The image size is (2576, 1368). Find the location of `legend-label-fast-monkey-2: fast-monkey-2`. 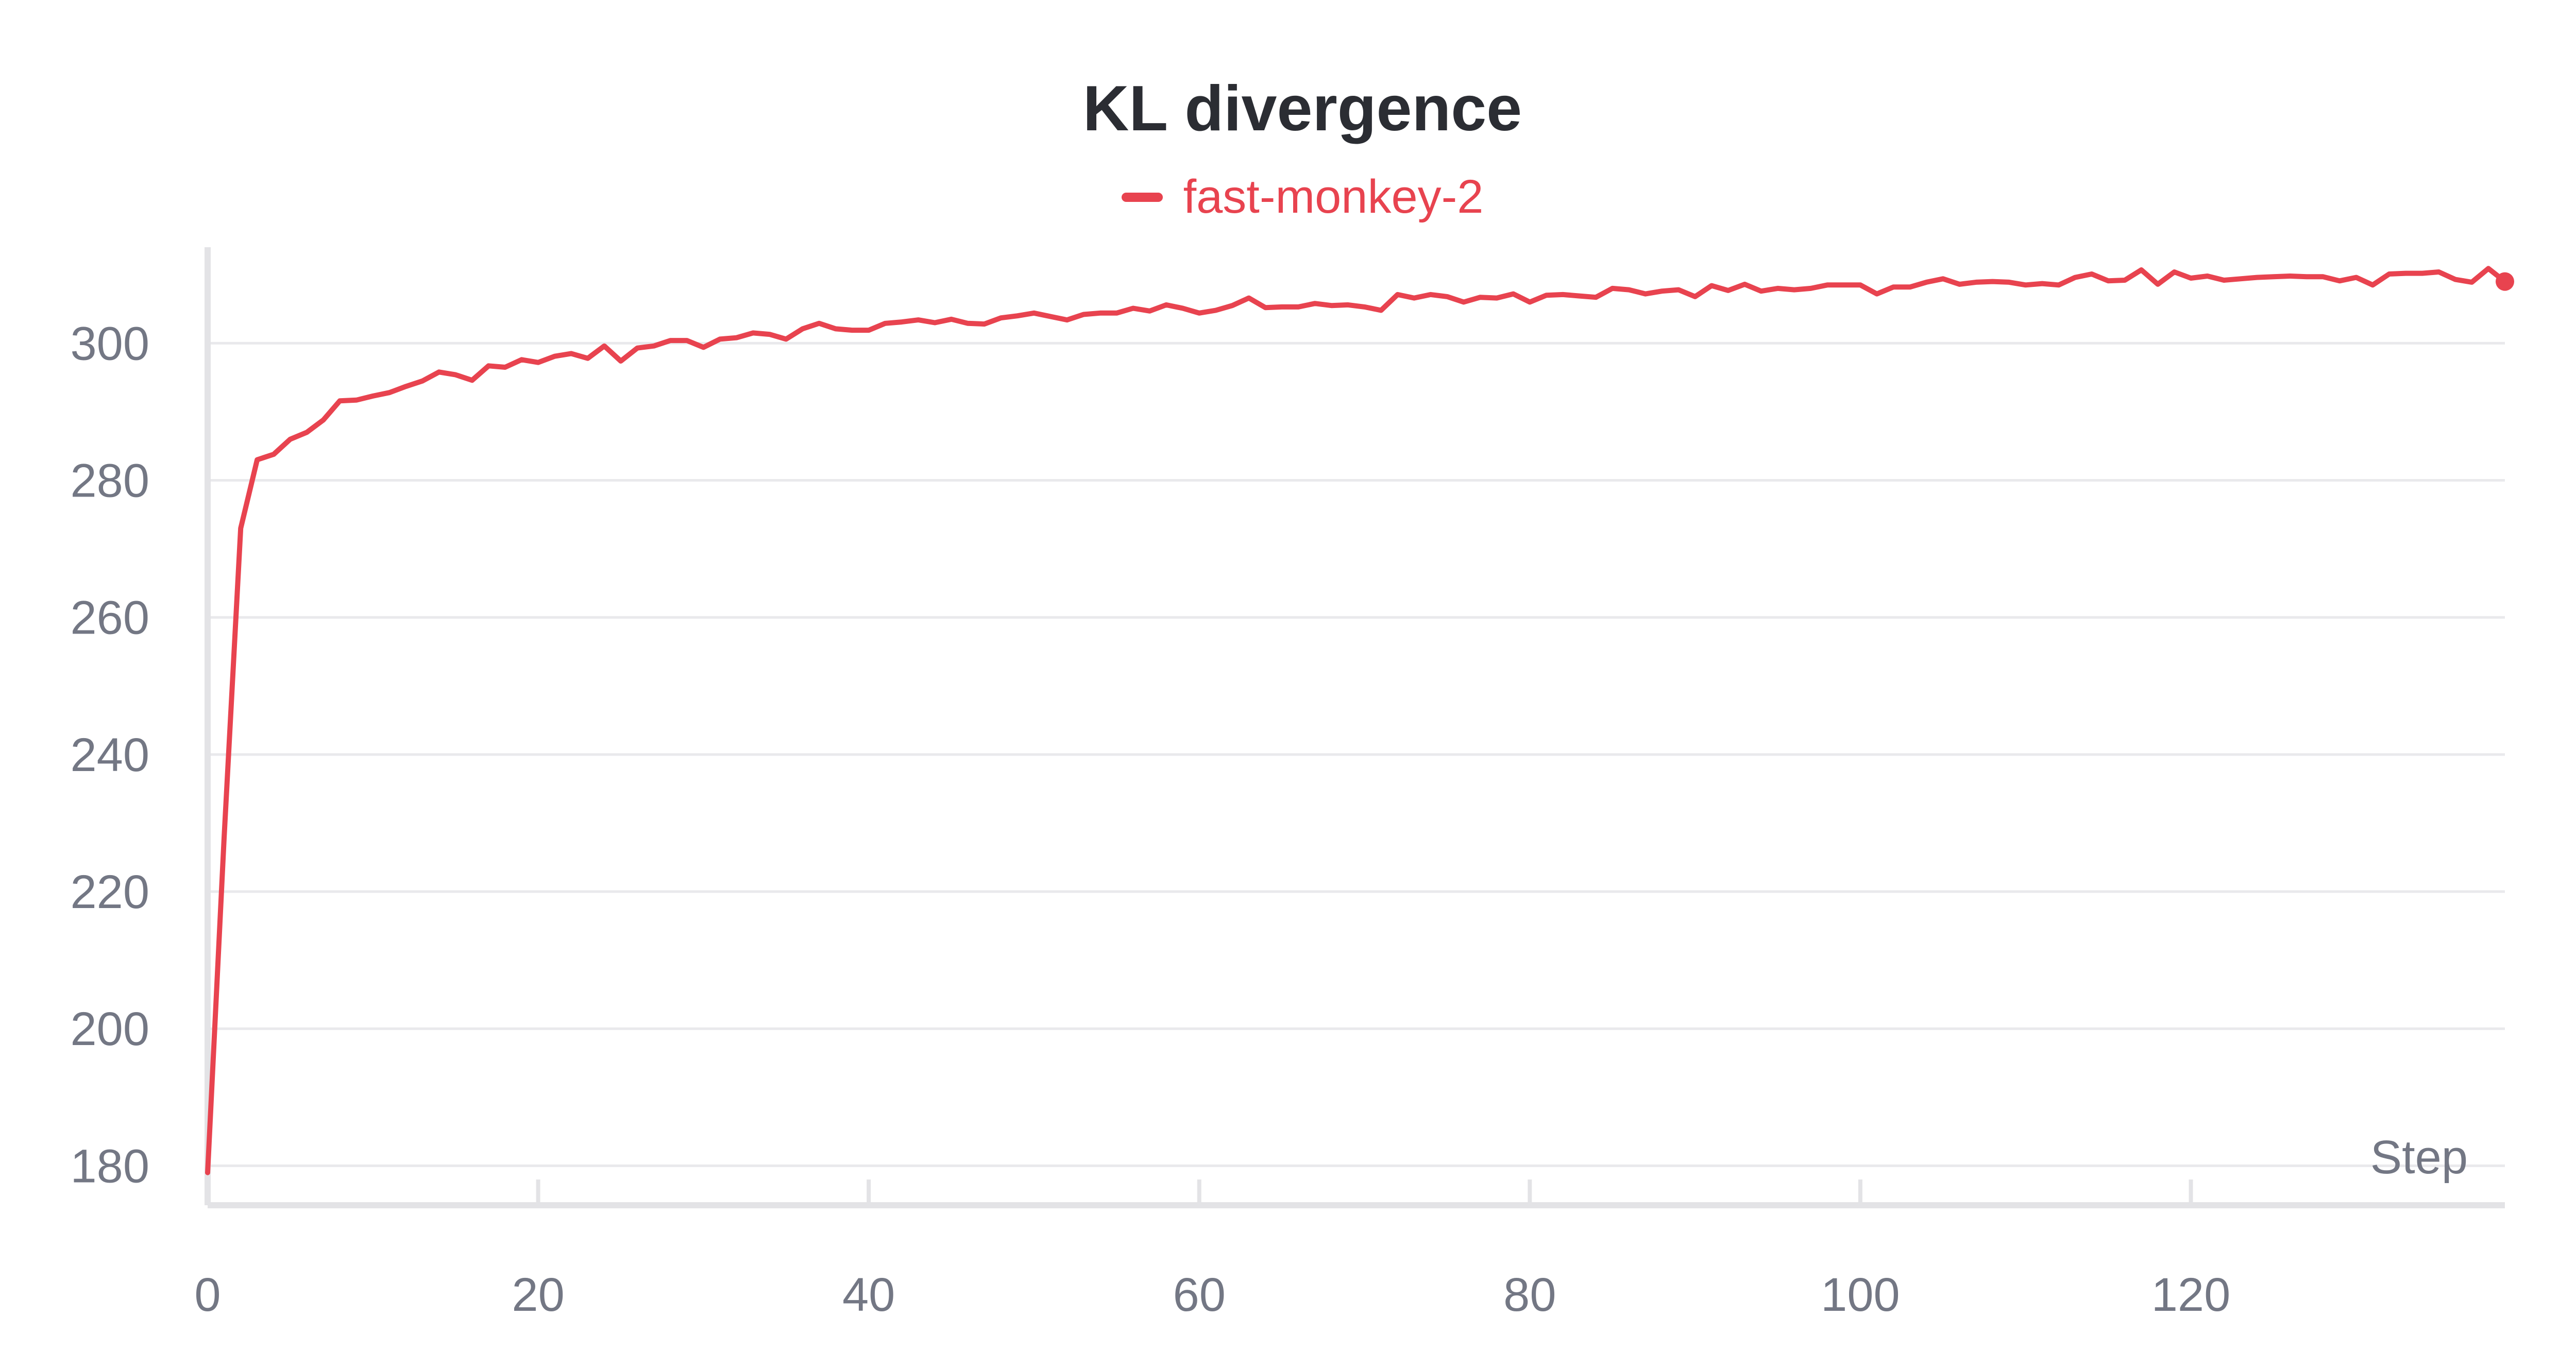

legend-label-fast-monkey-2: fast-monkey-2 is located at coordinates (1333, 196).